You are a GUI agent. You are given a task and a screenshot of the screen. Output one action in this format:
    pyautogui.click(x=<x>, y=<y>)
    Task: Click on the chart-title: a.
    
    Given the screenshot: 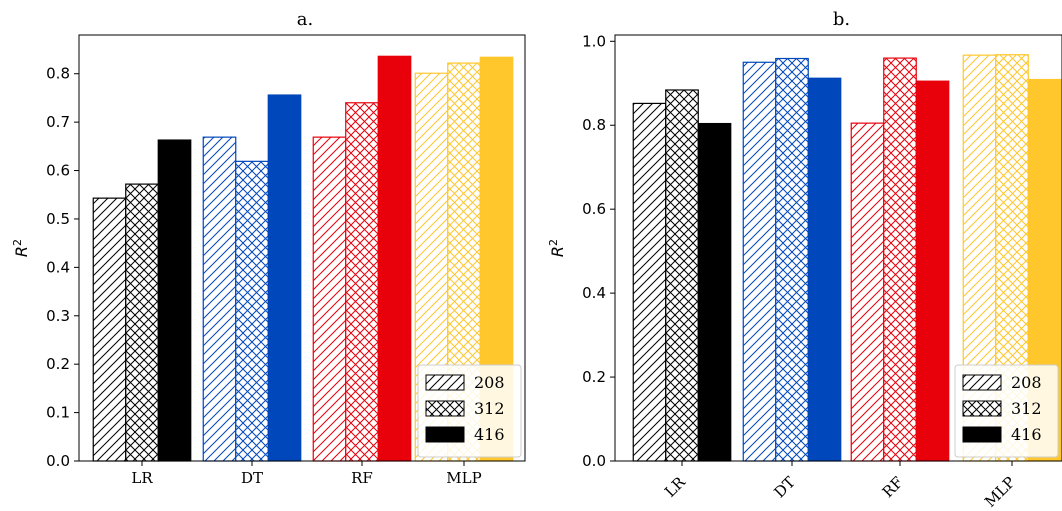 What is the action you would take?
    pyautogui.click(x=305, y=19)
    